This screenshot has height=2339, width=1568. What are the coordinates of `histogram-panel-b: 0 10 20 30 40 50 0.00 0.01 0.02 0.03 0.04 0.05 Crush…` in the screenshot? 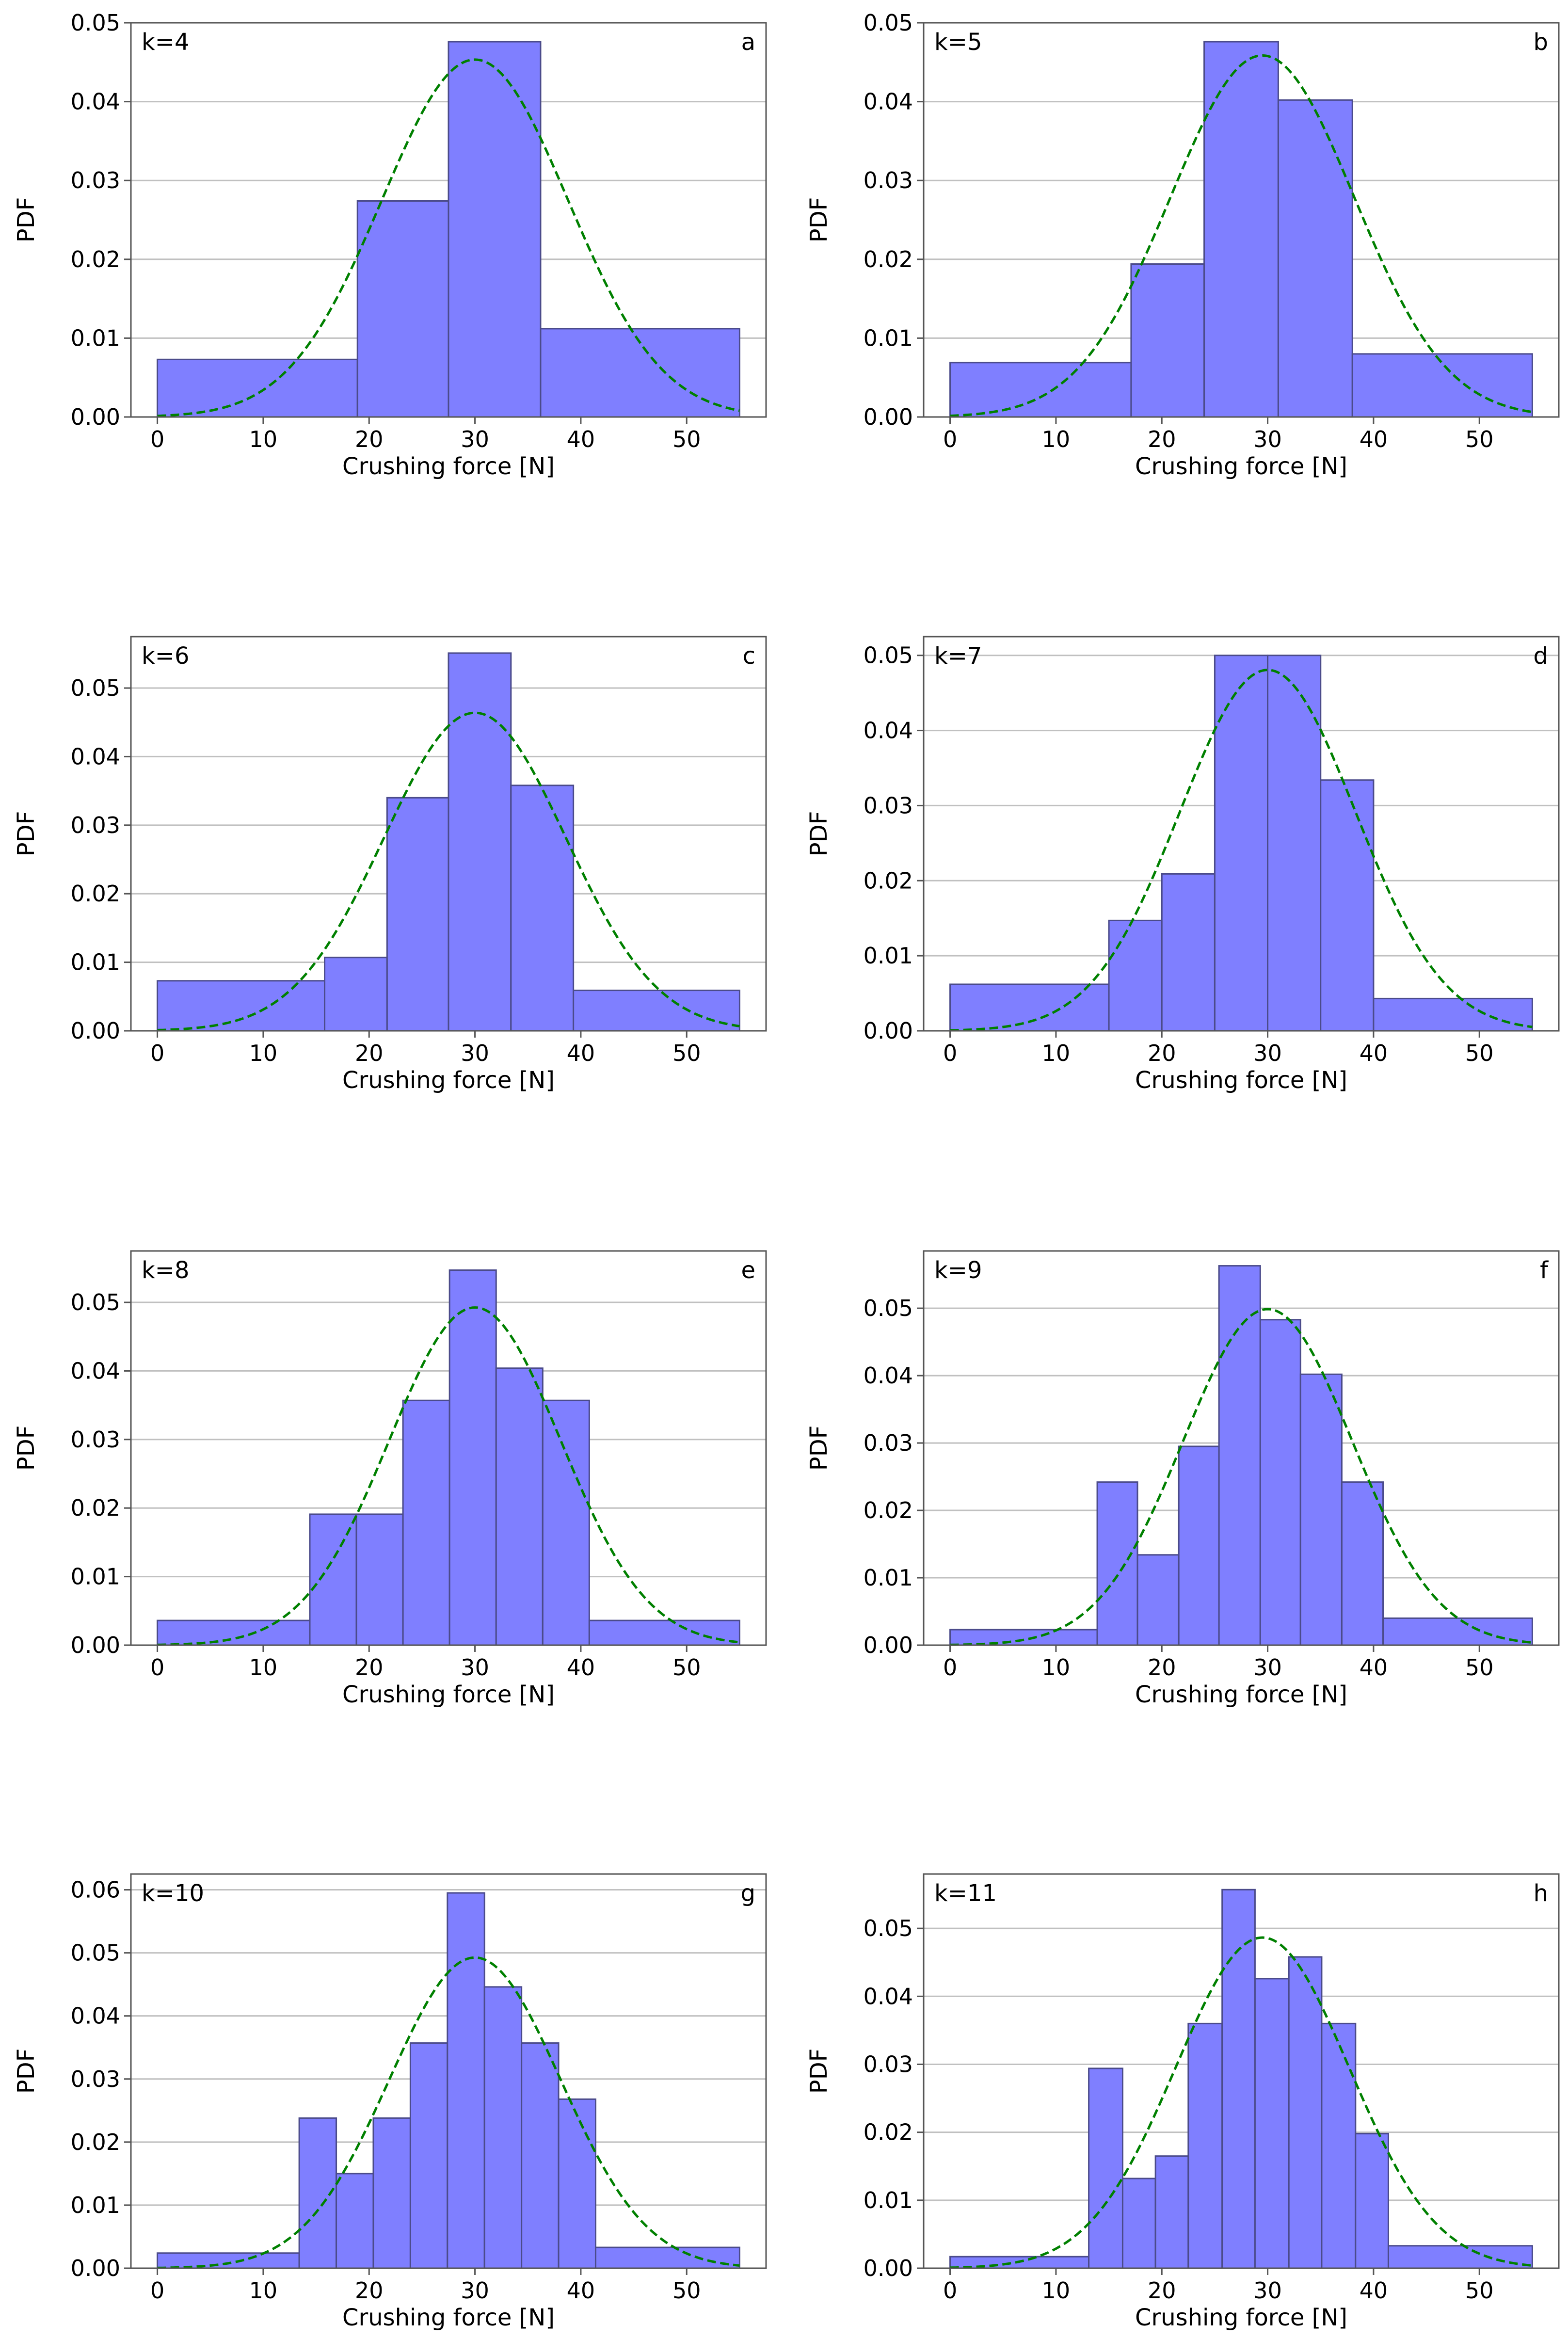 It's located at (1182, 245).